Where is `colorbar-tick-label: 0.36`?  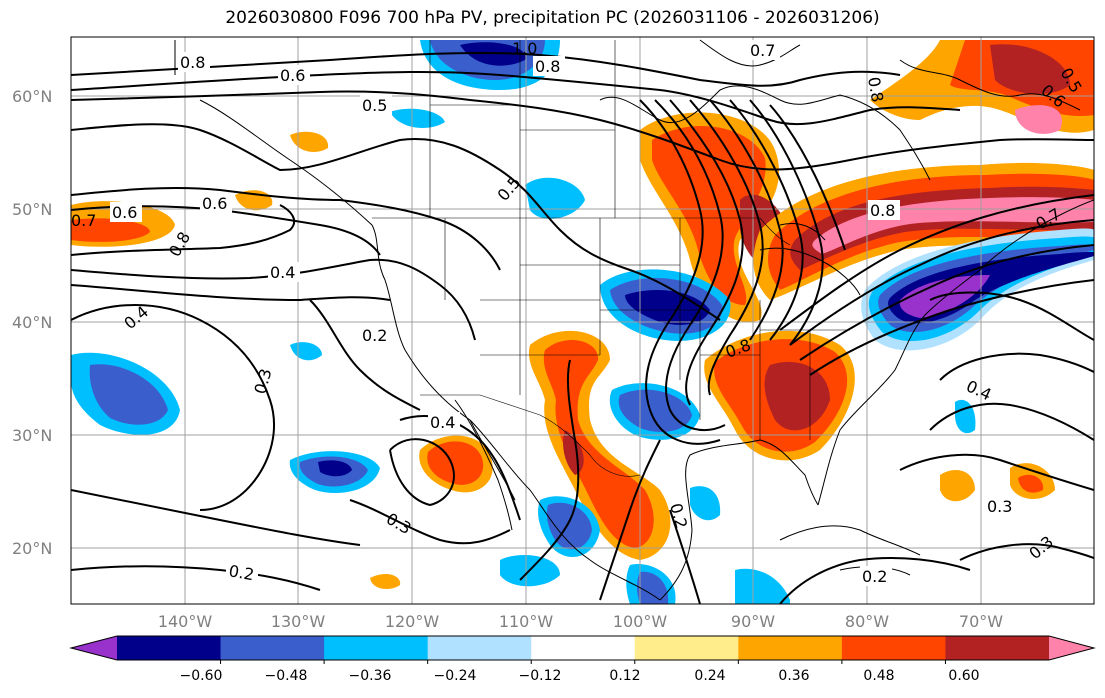
colorbar-tick-label: 0.36 is located at coordinates (793, 676).